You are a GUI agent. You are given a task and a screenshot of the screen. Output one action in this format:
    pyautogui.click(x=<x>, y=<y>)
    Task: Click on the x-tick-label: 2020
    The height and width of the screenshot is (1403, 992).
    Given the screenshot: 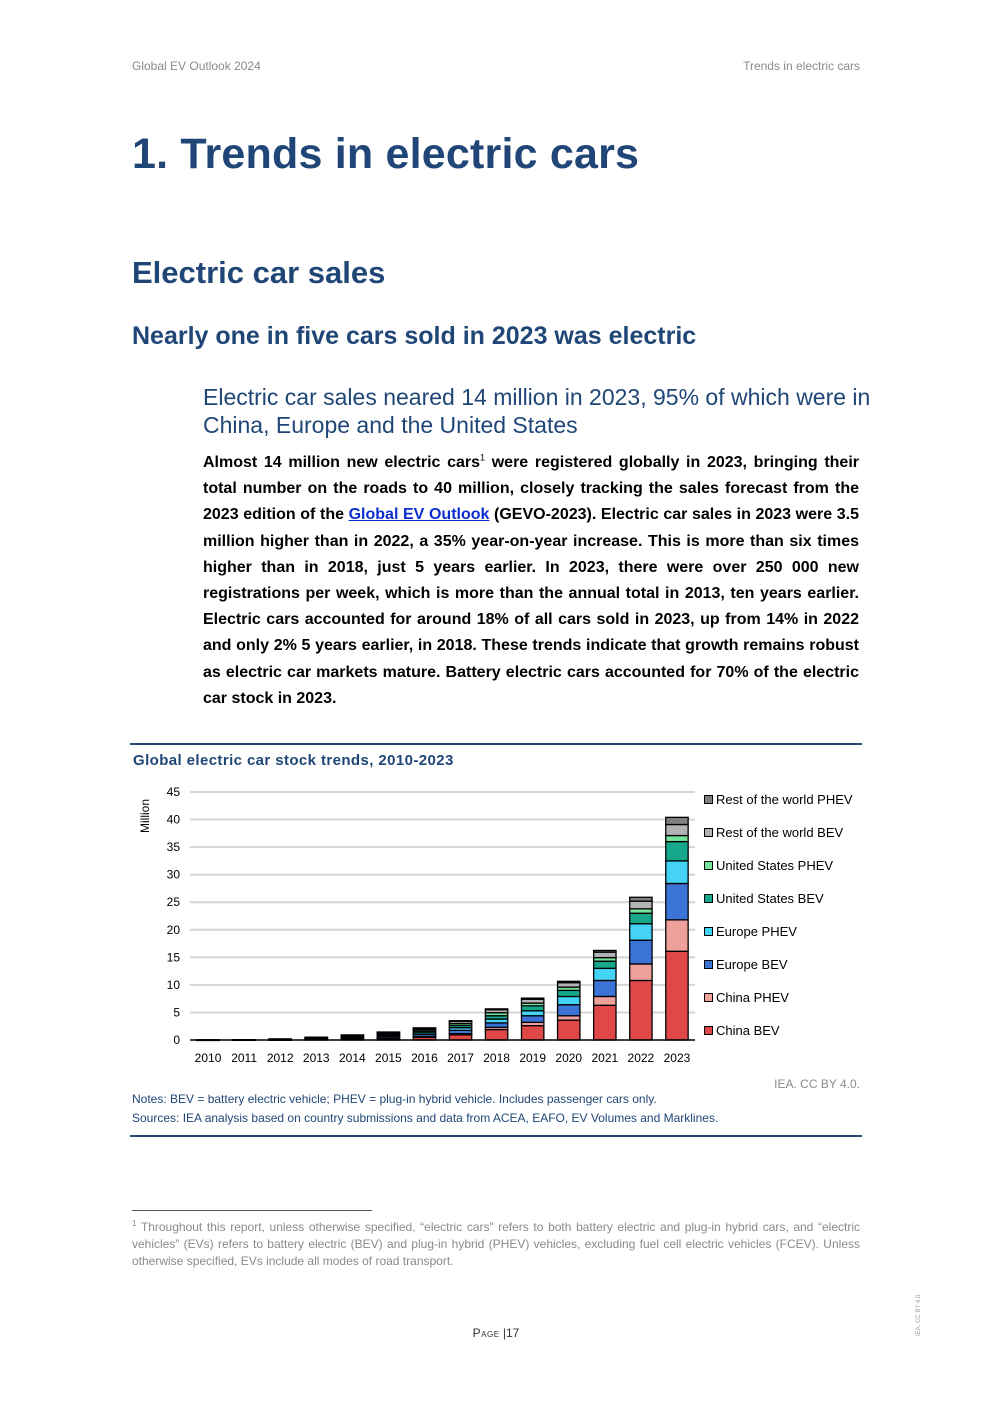 What is the action you would take?
    pyautogui.click(x=568, y=1058)
    